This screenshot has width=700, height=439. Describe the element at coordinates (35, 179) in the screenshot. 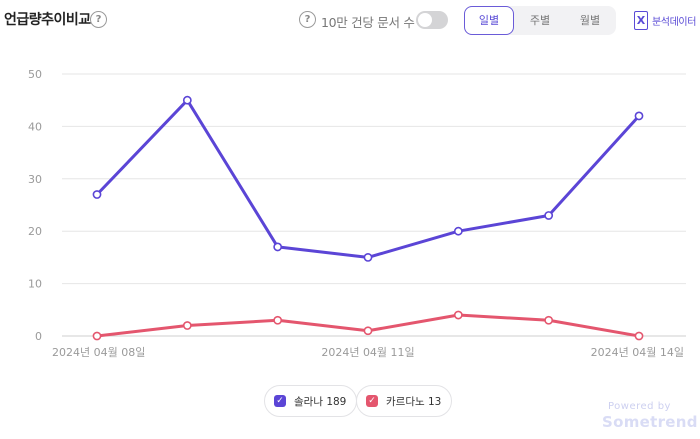

I see `y-tick-label: 30` at that location.